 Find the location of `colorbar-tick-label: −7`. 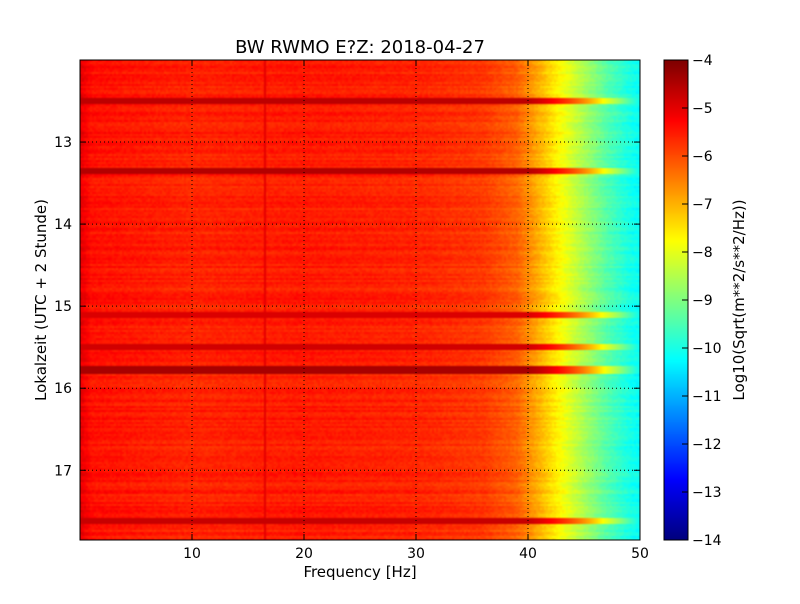

colorbar-tick-label: −7 is located at coordinates (702, 205).